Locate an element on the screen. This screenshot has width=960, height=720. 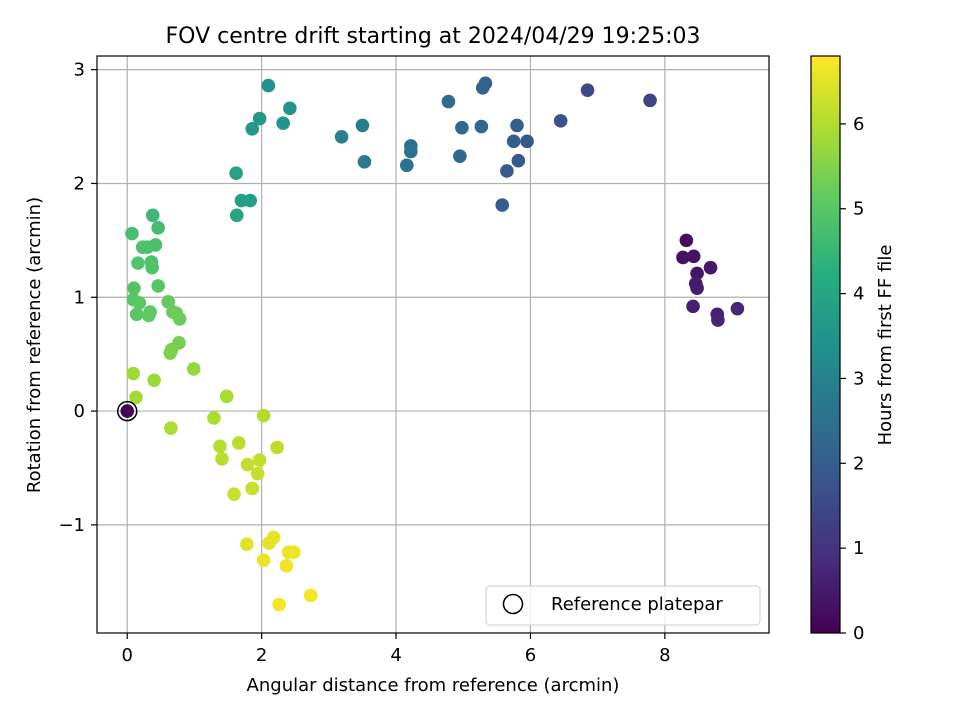
colorbar-tick-label: 6 is located at coordinates (858, 124).